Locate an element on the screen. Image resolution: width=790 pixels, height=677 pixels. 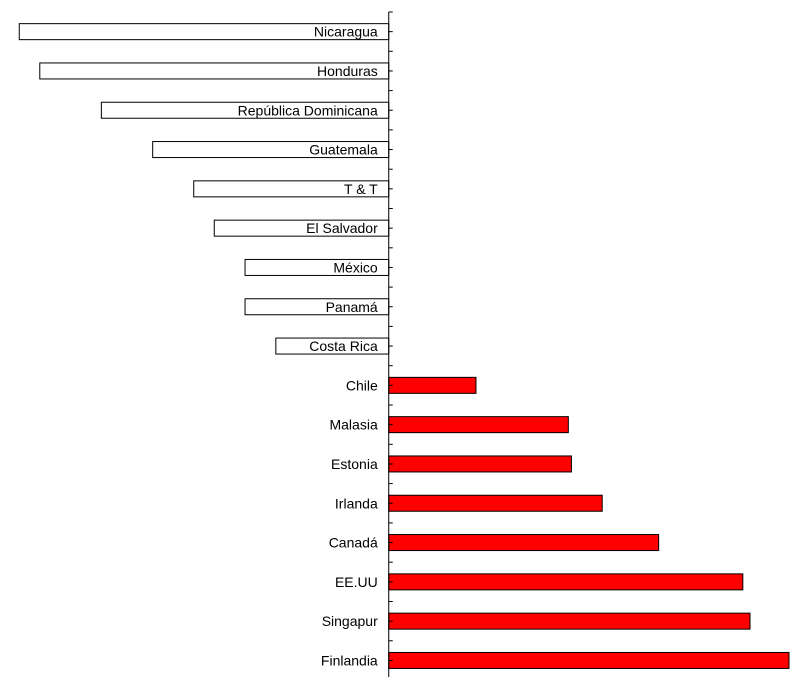
category-label: Finlandia is located at coordinates (349, 660).